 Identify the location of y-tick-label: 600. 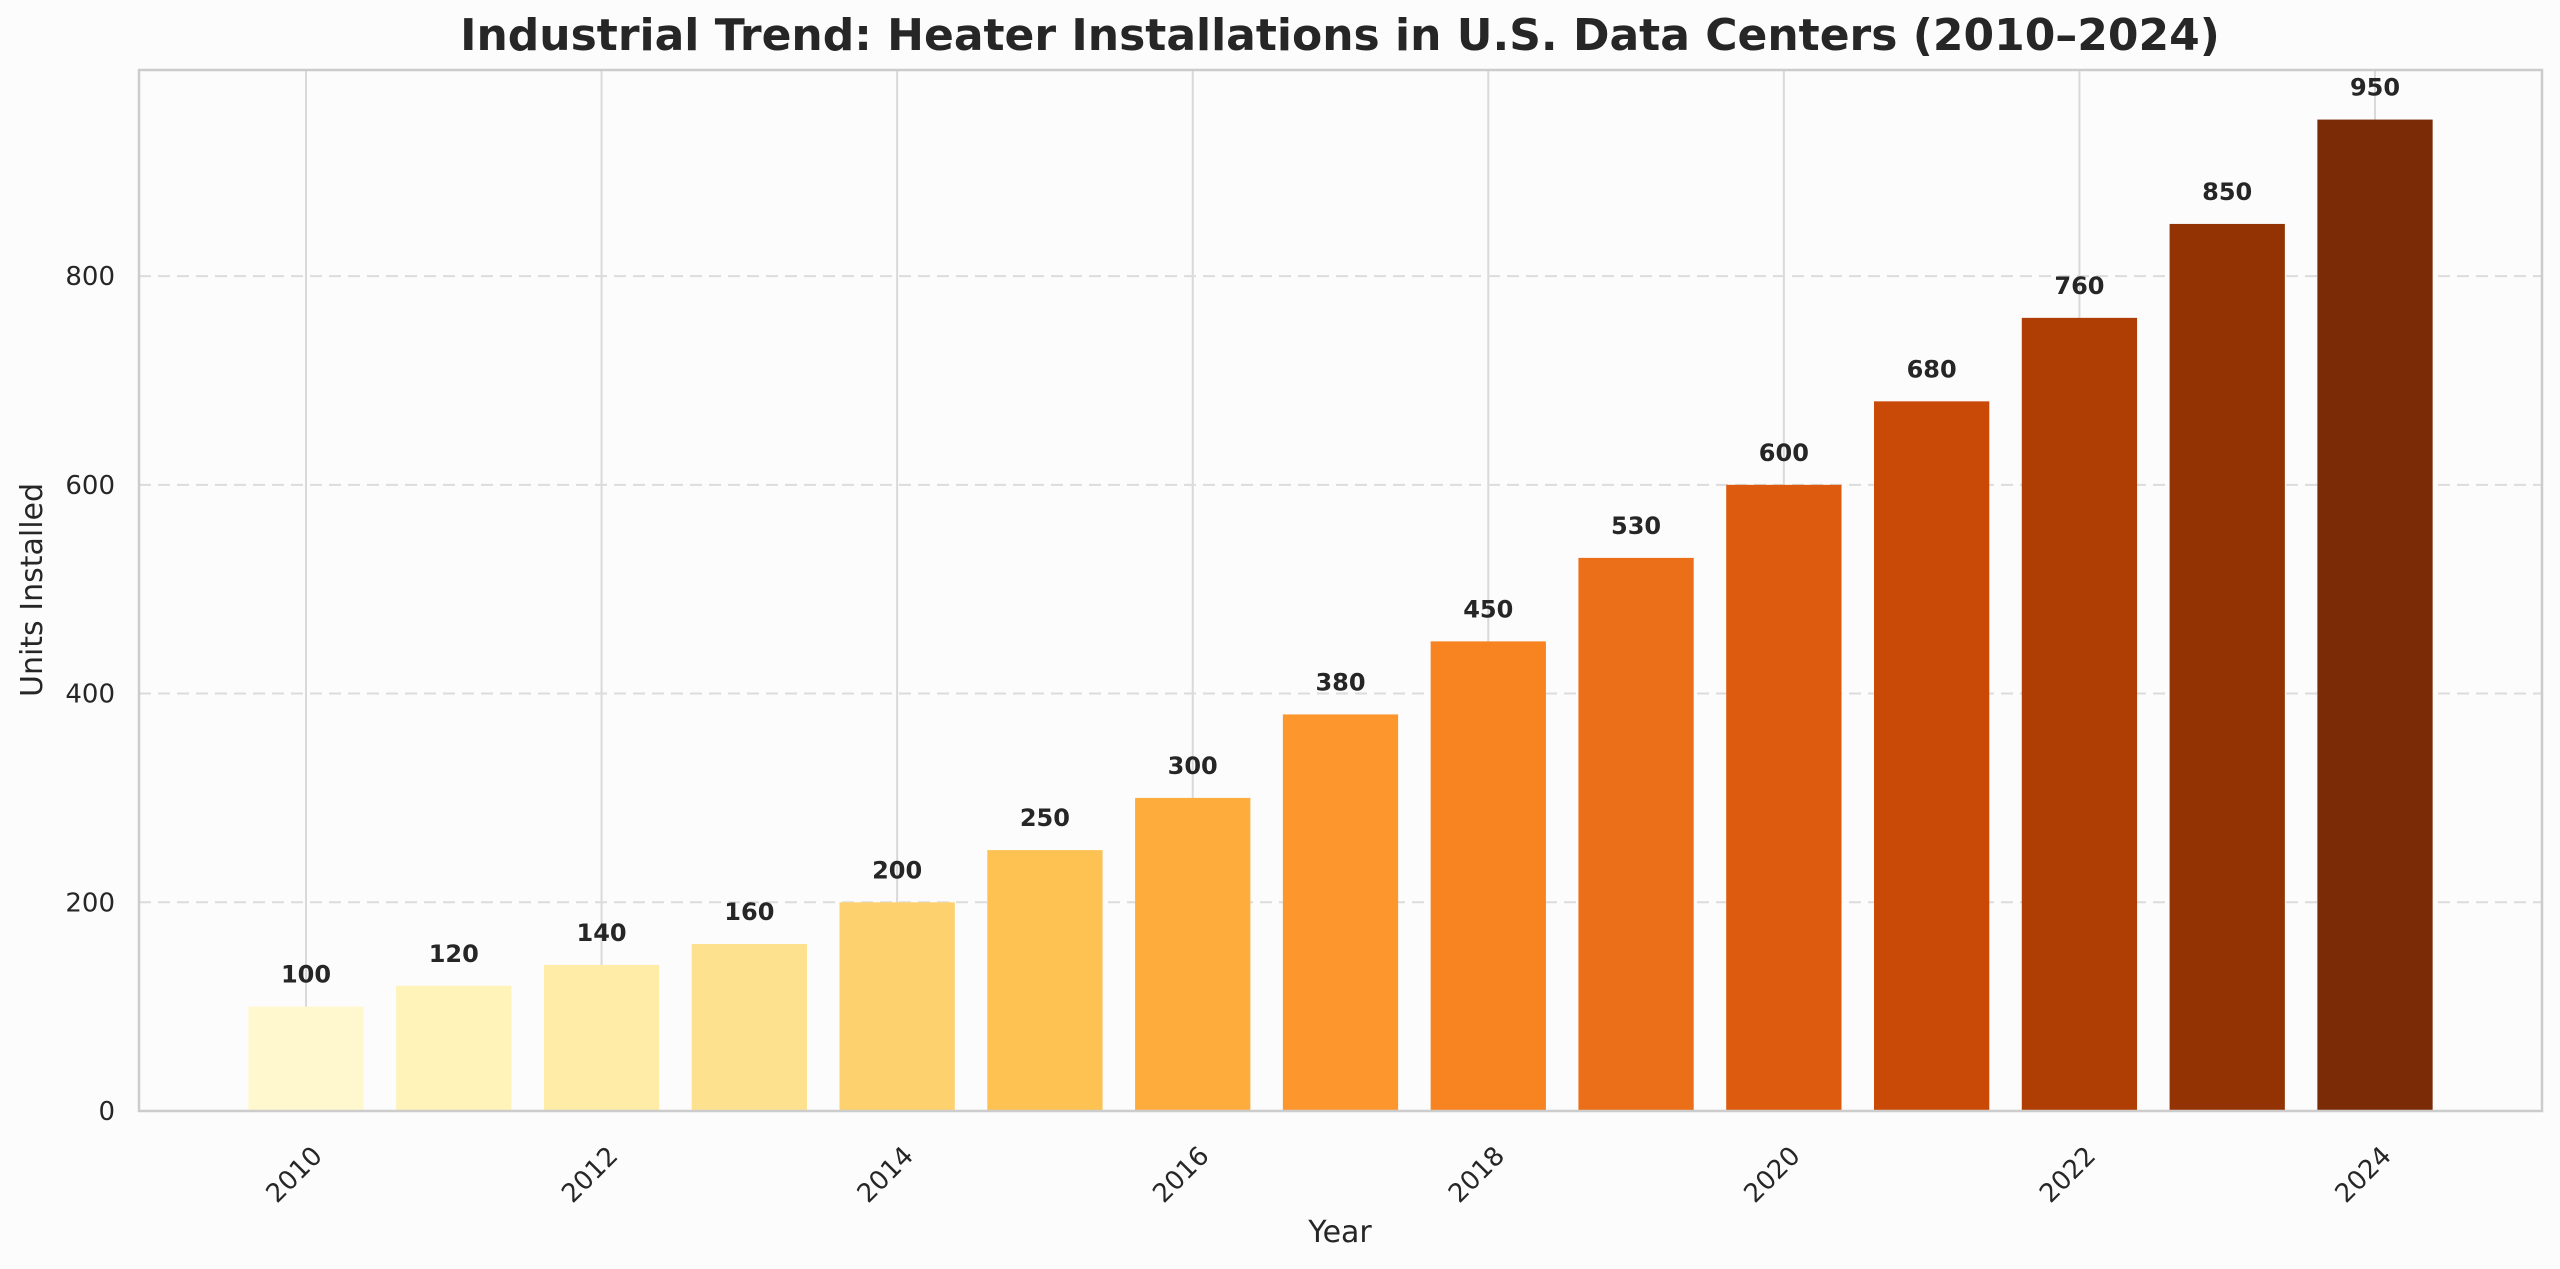
(90, 486).